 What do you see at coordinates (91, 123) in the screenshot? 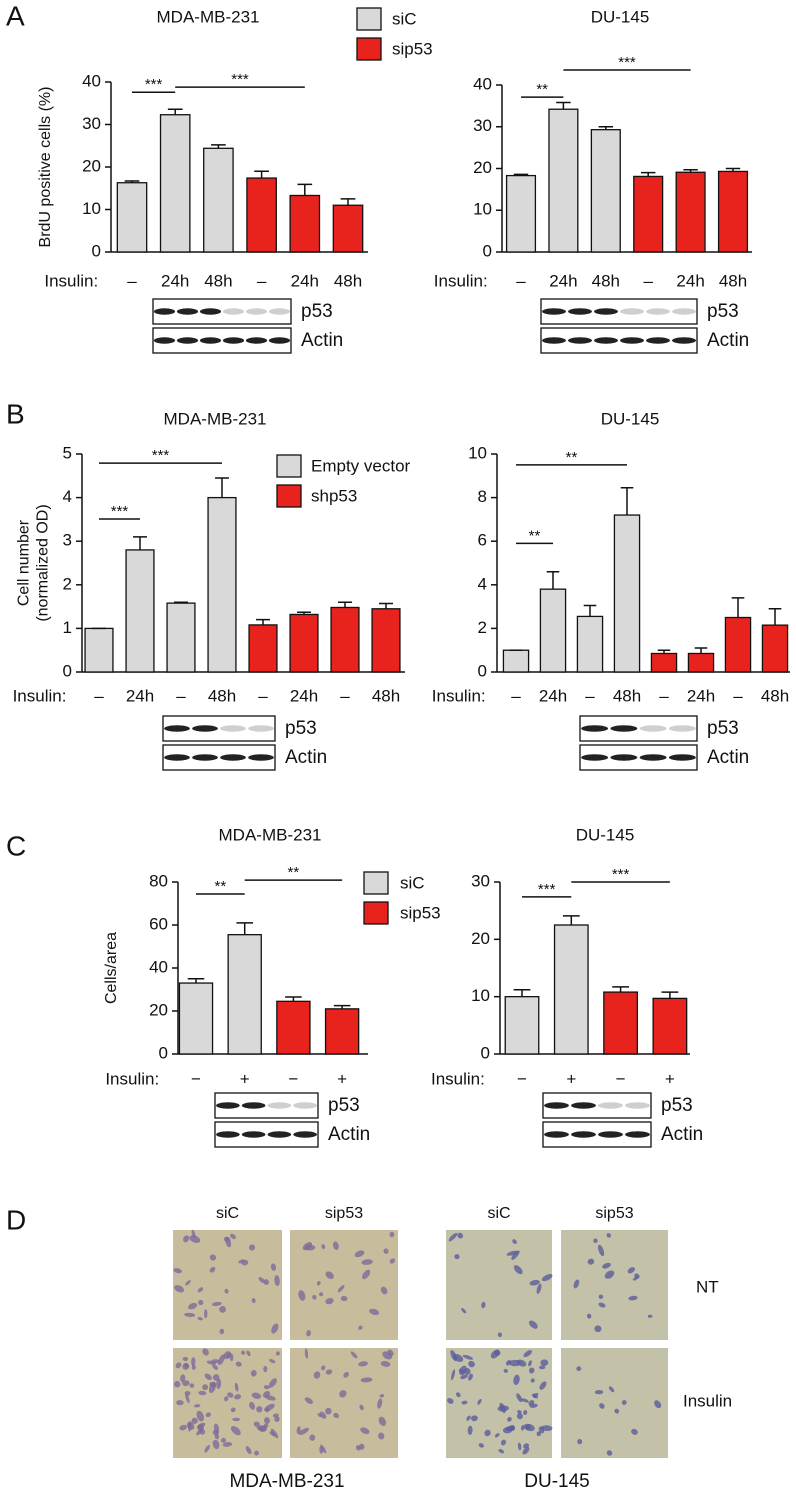
I see `y-tick-label: 30` at bounding box center [91, 123].